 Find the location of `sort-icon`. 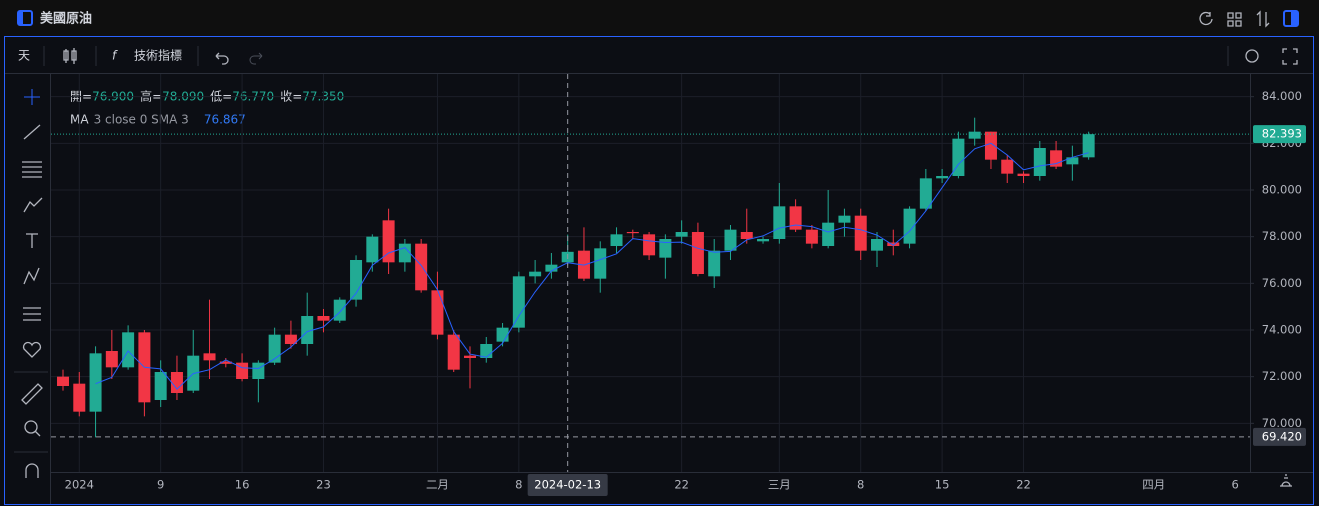

sort-icon is located at coordinates (1263, 19).